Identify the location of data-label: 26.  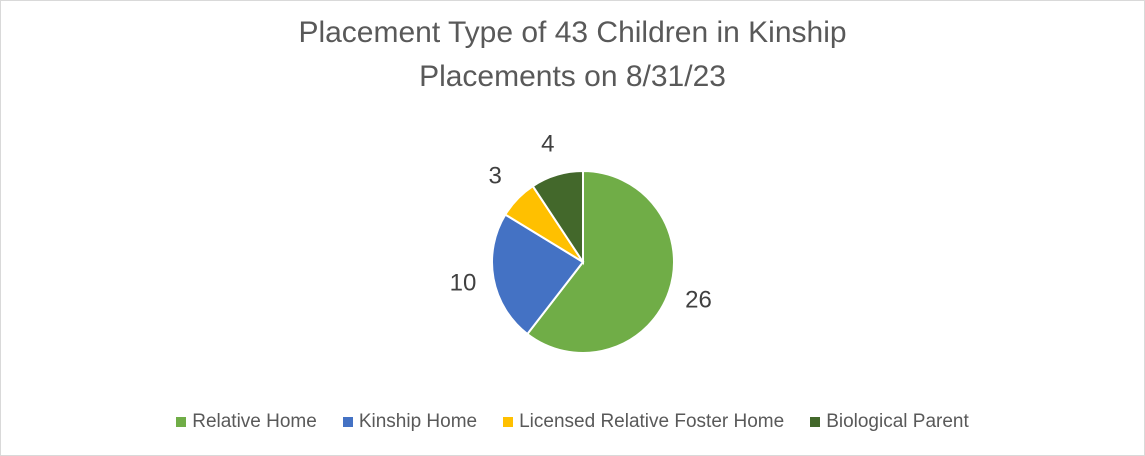
(698, 300).